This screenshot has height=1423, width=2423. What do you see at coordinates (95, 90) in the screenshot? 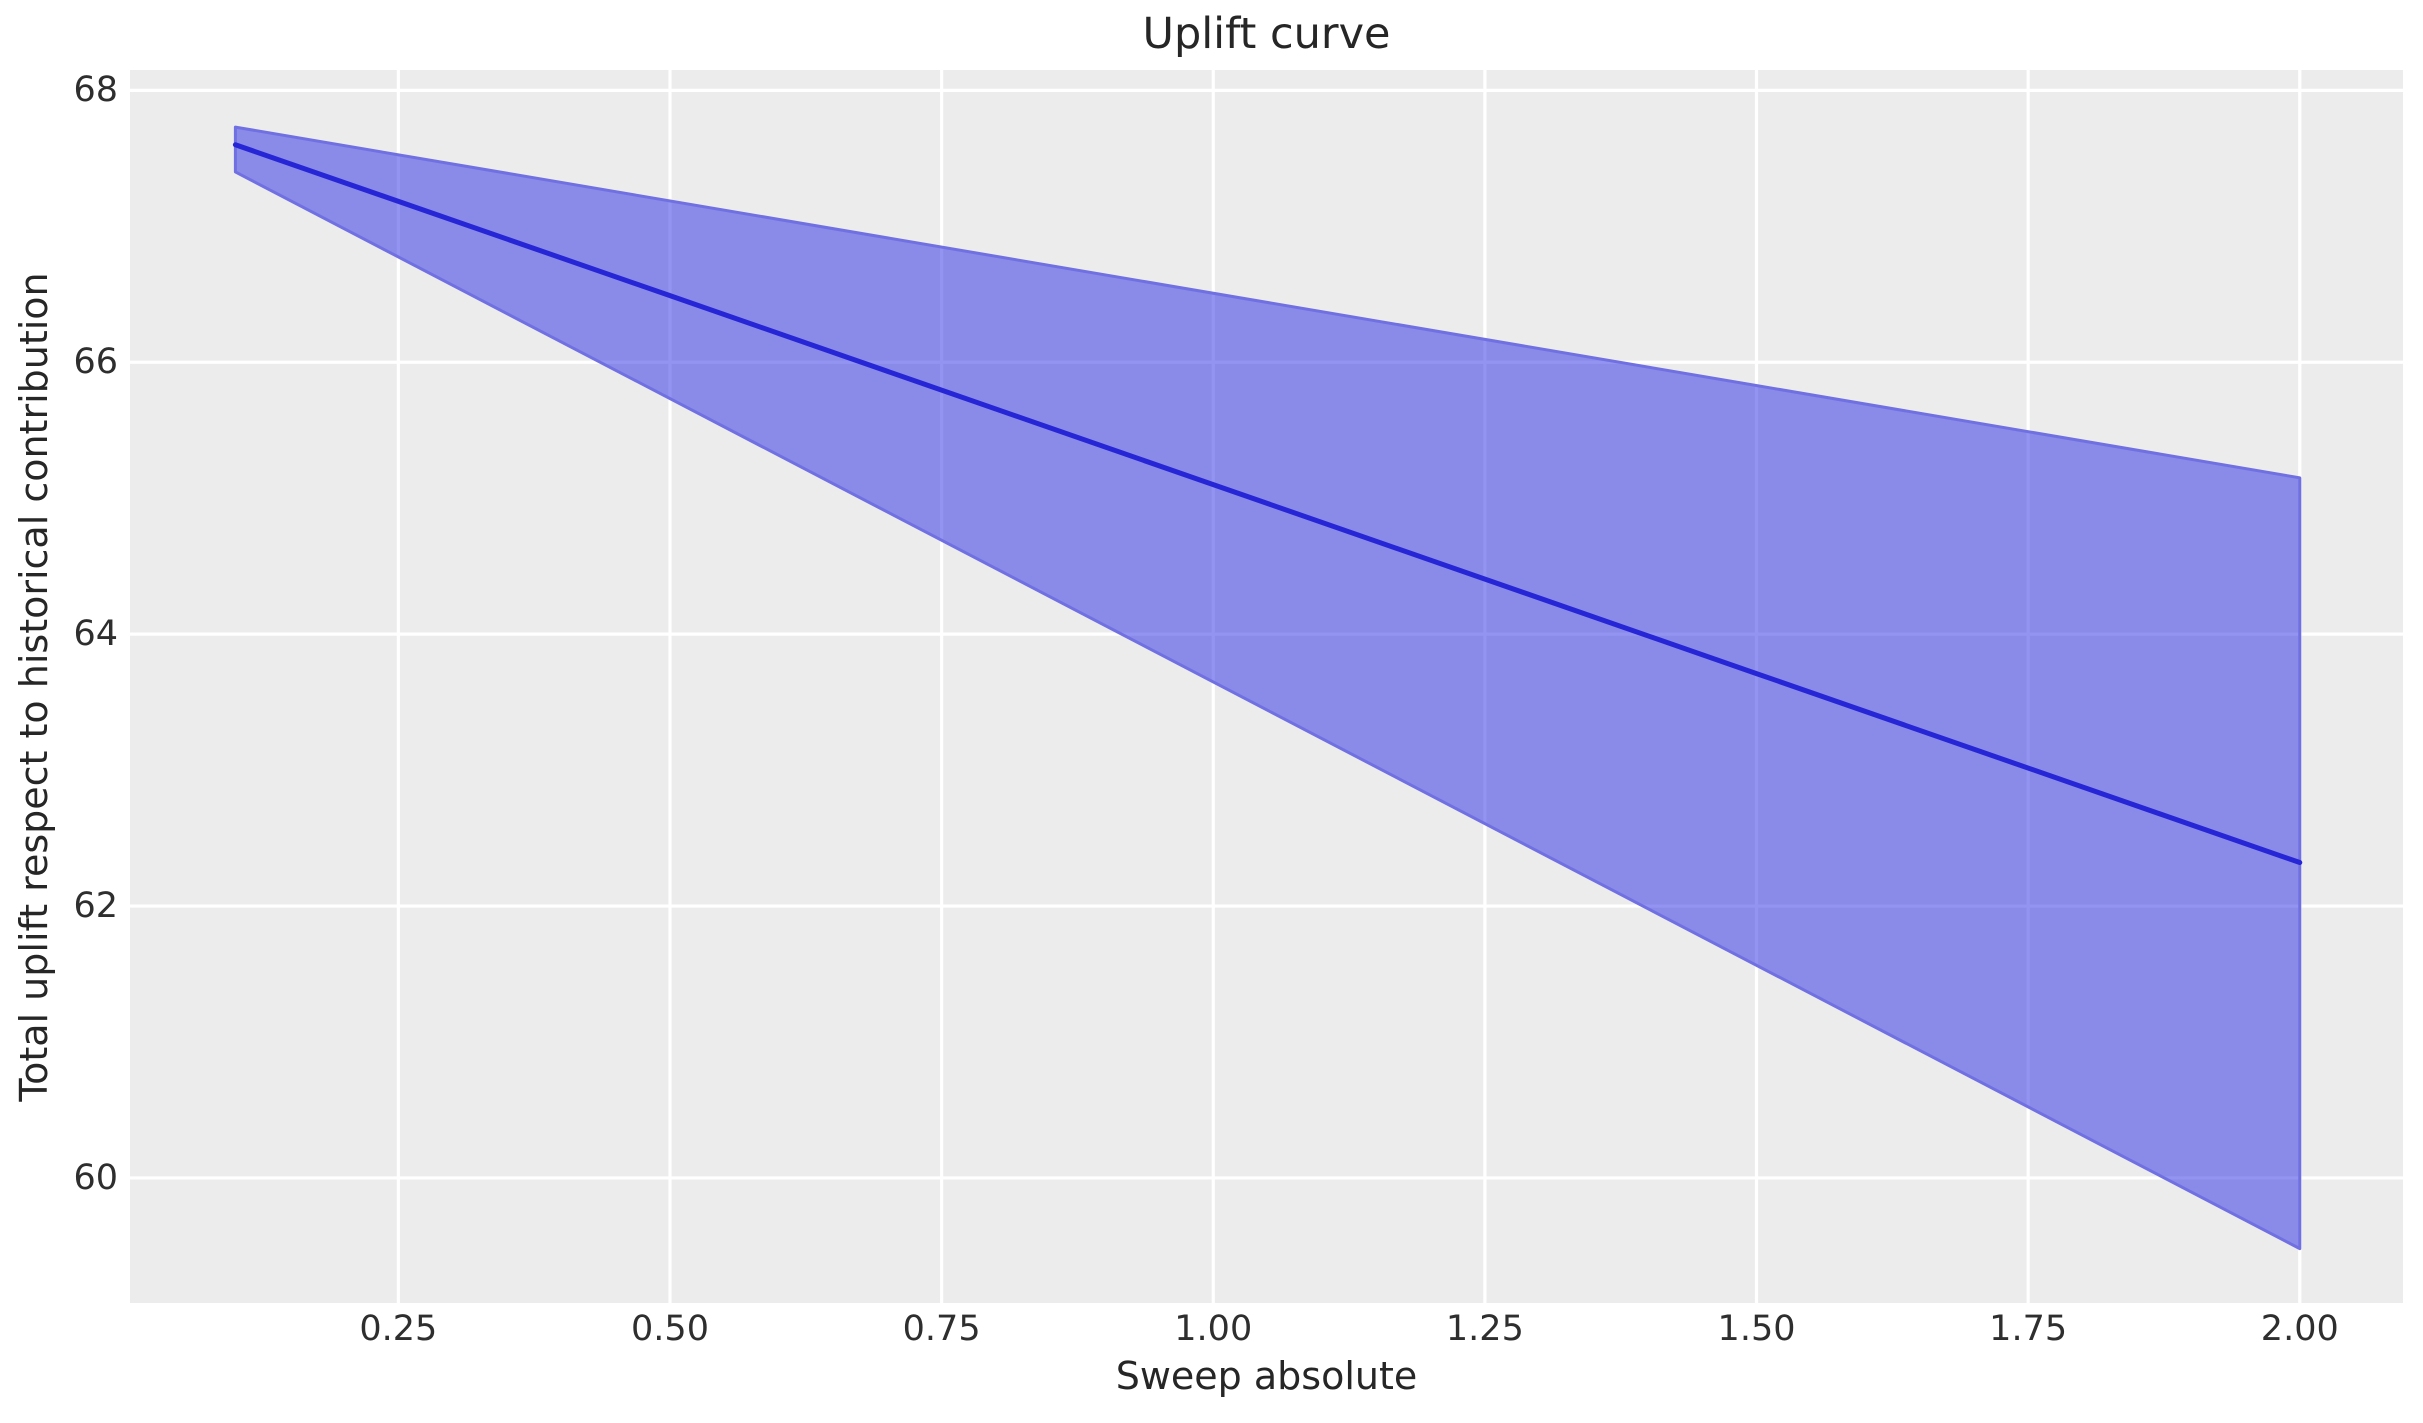
I see `y-tick-label: 68` at bounding box center [95, 90].